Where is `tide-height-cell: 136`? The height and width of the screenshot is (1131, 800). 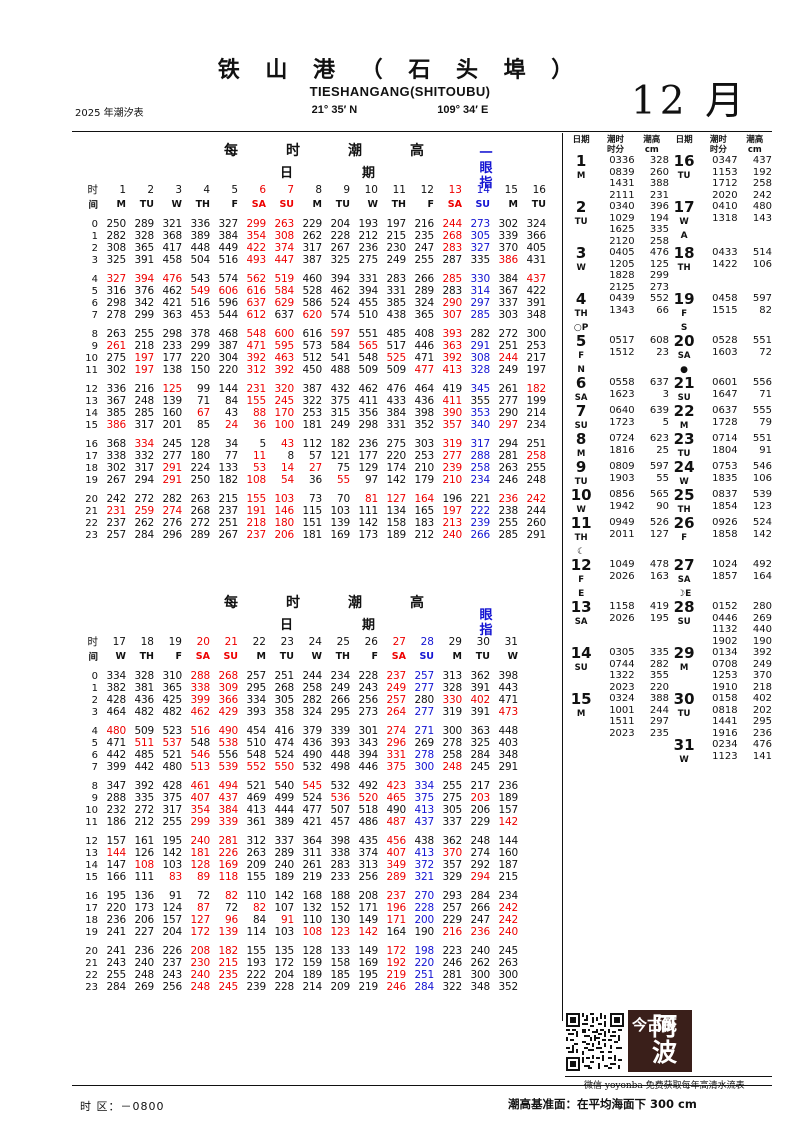 tide-height-cell: 136 is located at coordinates (144, 896).